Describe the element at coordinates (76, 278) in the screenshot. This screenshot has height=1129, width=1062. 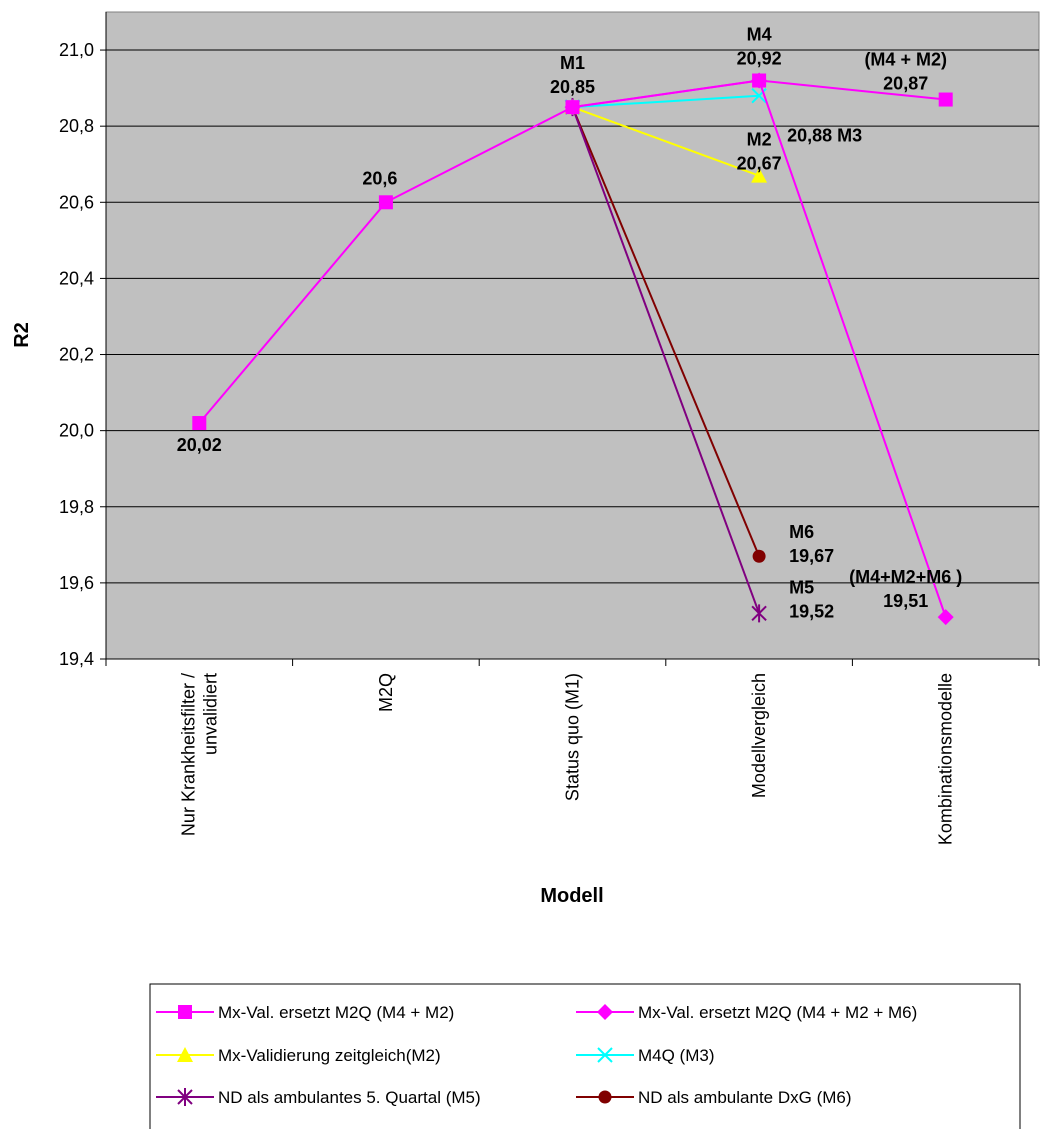
I see `y-tick-label: 20,4` at that location.